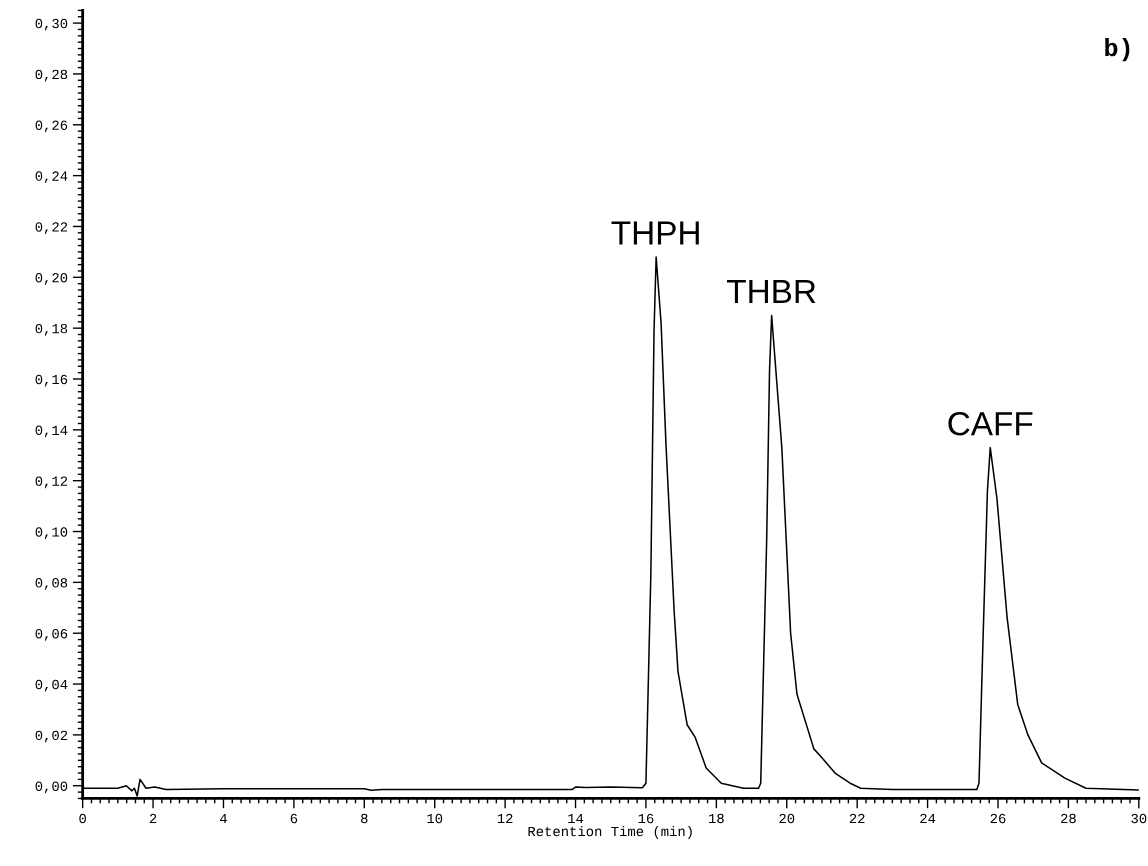  I want to click on y-tick-label: 0,00, so click(51, 787).